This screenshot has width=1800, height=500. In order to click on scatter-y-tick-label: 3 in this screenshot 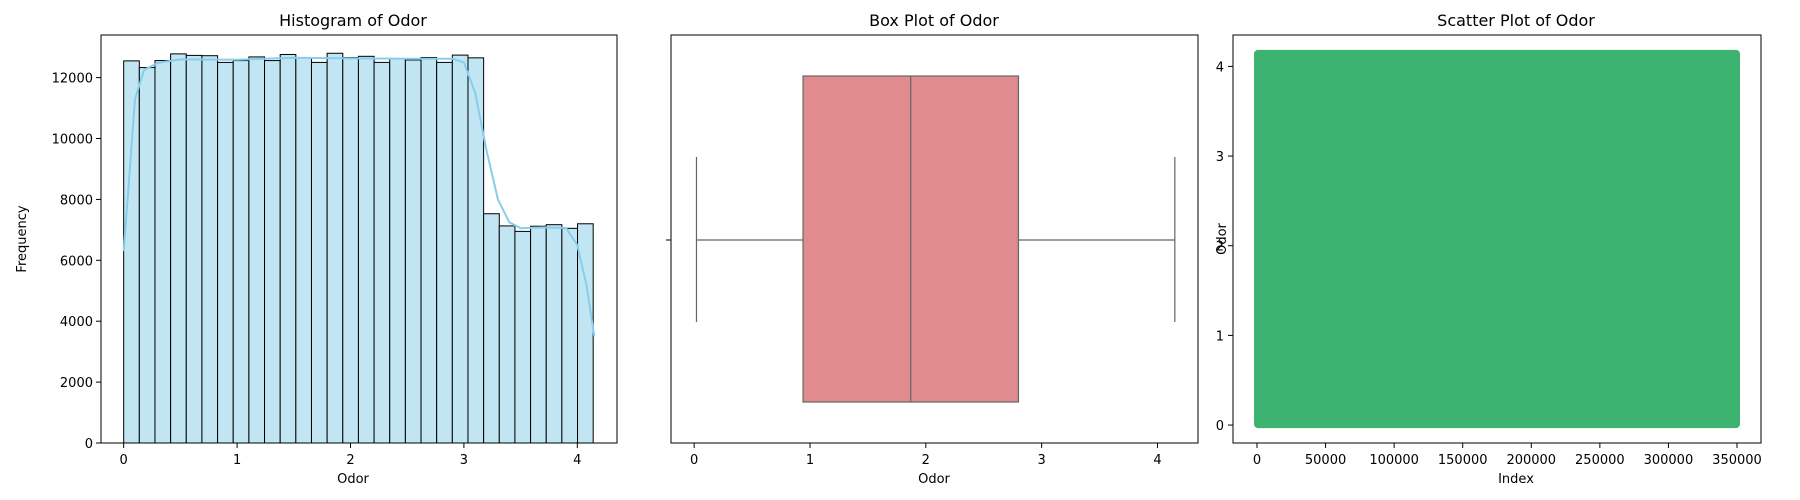, I will do `click(1220, 157)`.